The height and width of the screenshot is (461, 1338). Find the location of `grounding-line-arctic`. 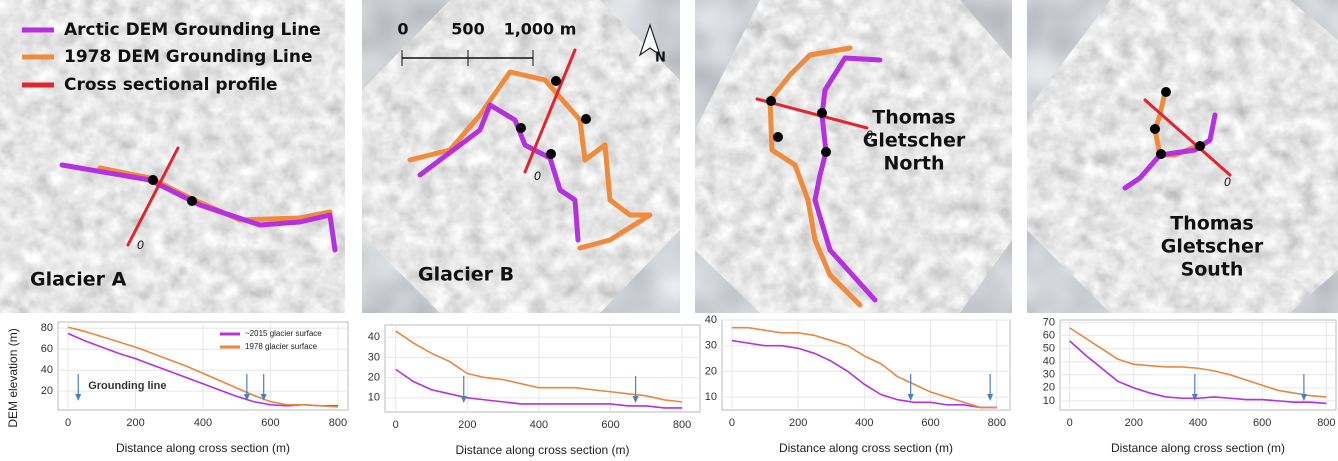

grounding-line-arctic is located at coordinates (1170, 151).